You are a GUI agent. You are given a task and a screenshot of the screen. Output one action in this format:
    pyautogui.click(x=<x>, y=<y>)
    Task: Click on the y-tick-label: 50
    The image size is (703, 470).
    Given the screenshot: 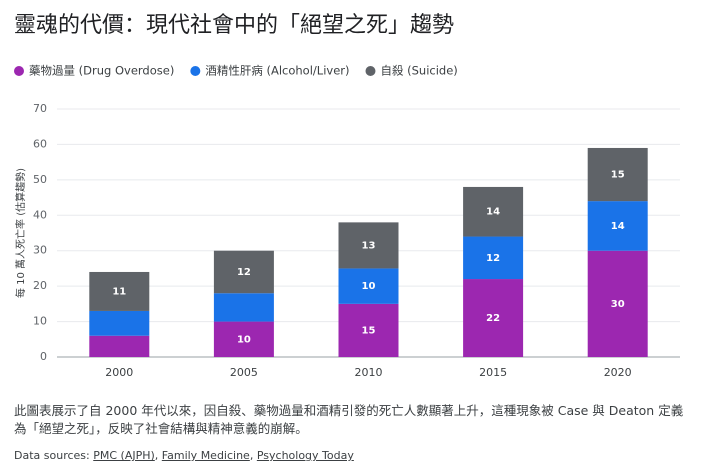 What is the action you would take?
    pyautogui.click(x=40, y=179)
    